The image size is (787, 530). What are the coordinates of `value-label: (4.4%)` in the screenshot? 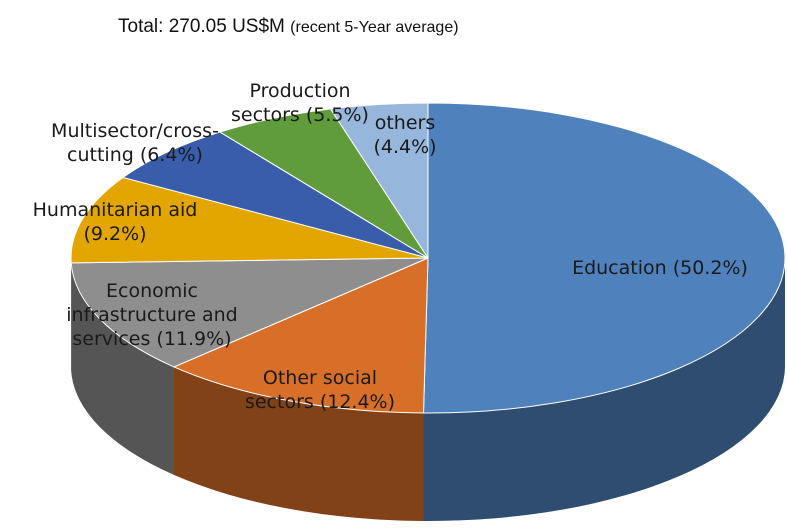 It's located at (405, 147).